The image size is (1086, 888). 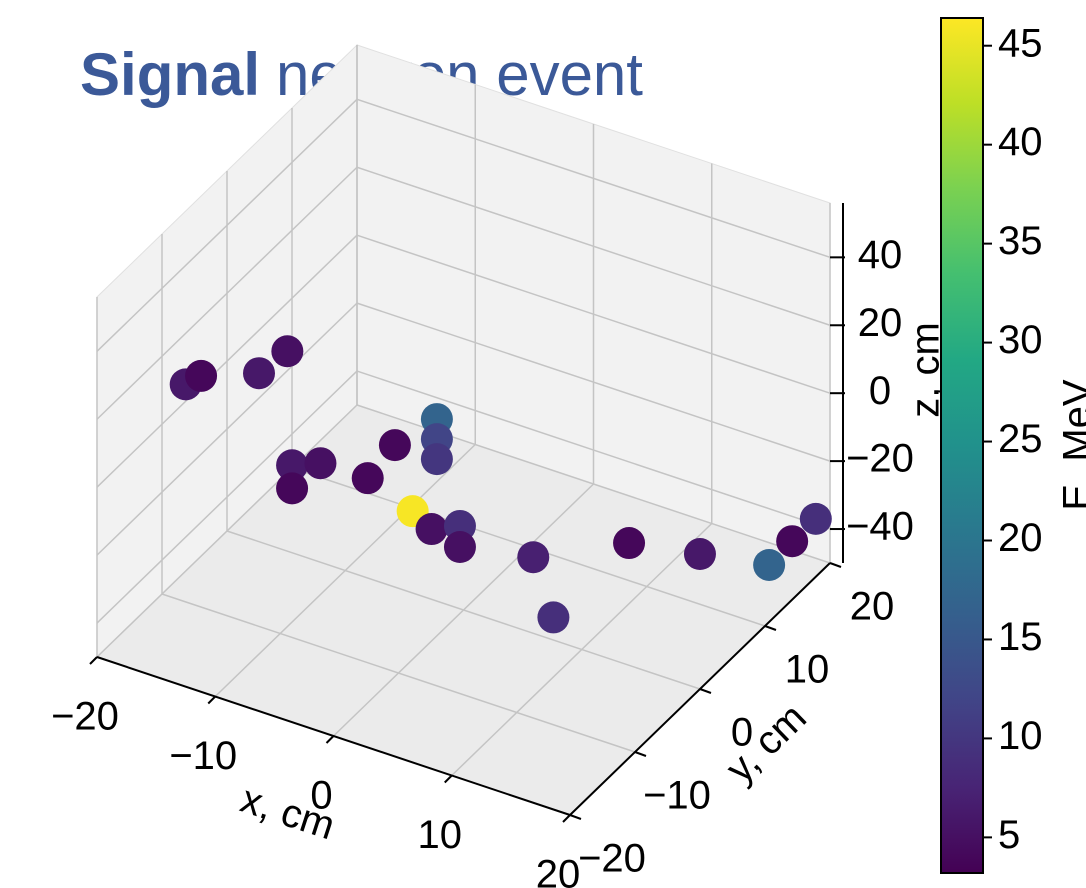 I want to click on colorbar-tick-label: 25, so click(x=1020, y=439).